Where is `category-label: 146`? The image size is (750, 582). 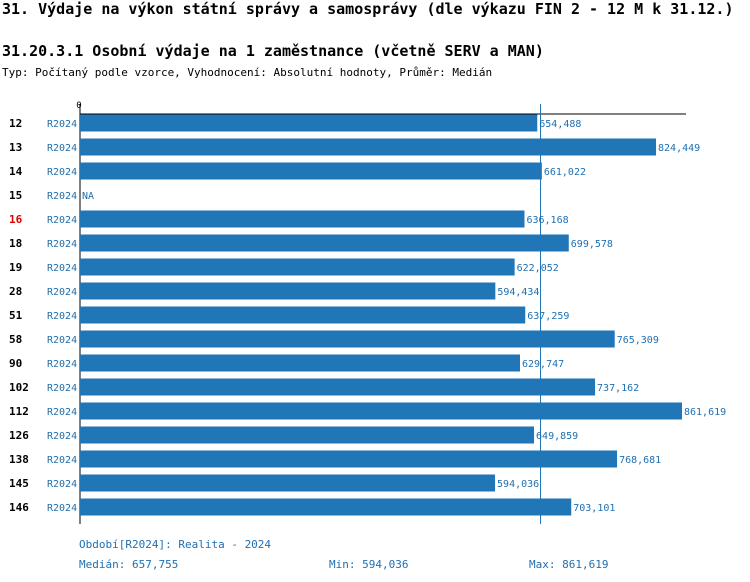
category-label: 146 is located at coordinates (19, 507).